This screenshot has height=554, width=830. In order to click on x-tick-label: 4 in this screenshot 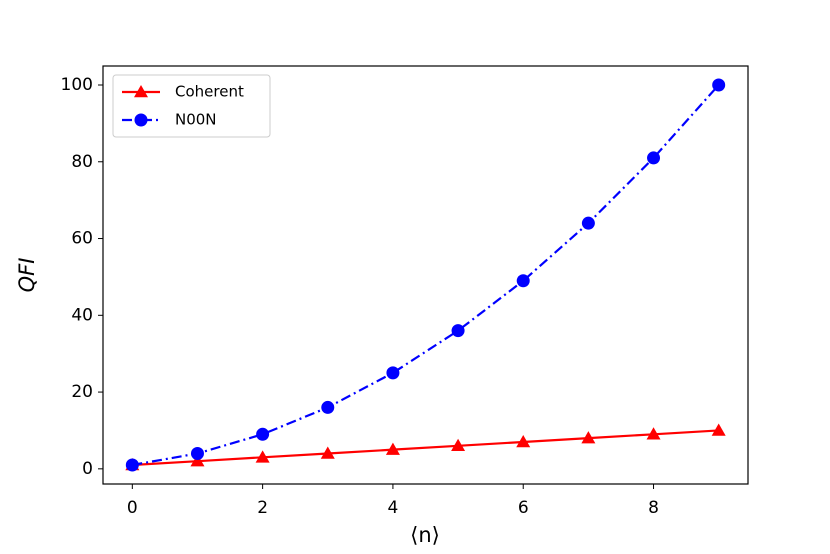, I will do `click(393, 508)`.